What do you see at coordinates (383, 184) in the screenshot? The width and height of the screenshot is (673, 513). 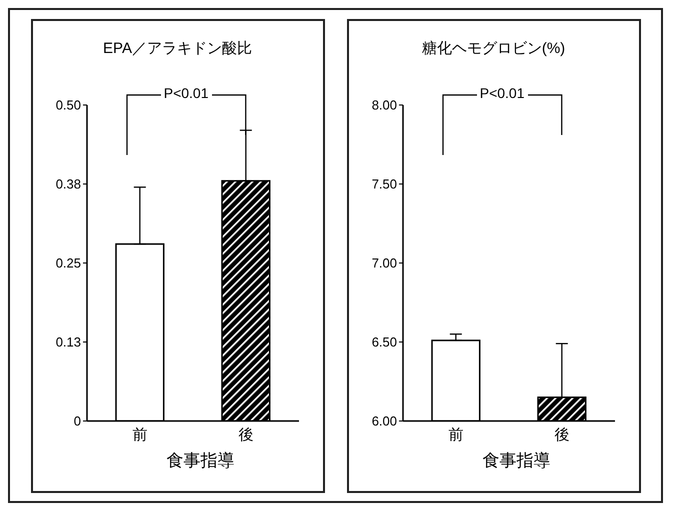 I see `y-tick-label: 7.50` at bounding box center [383, 184].